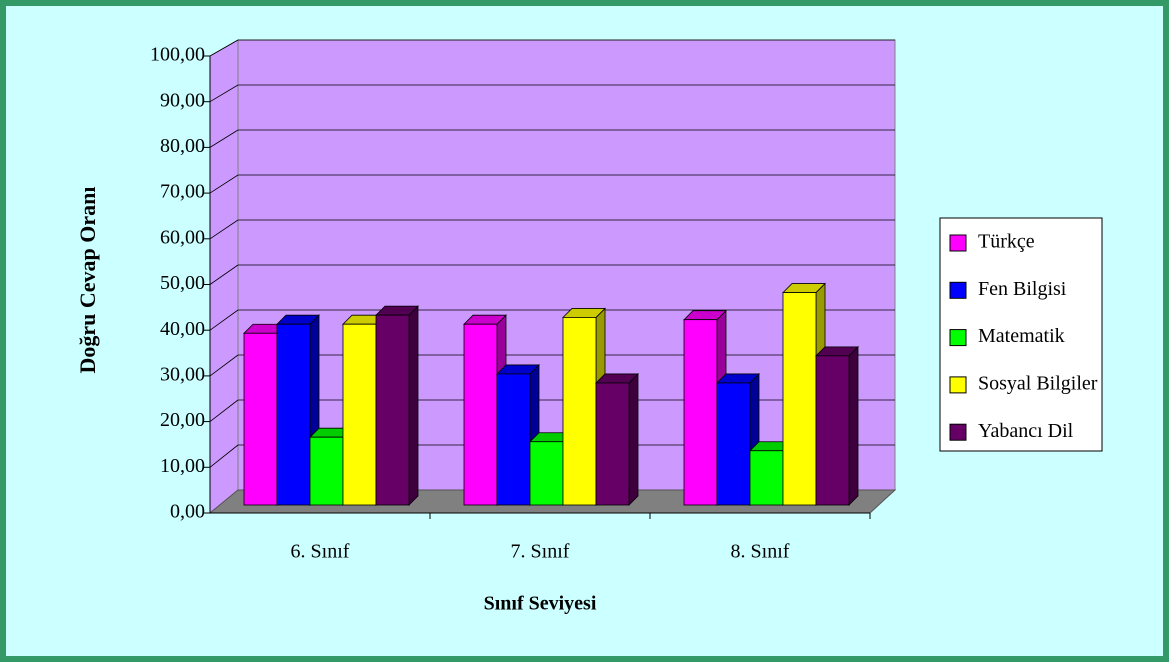 The width and height of the screenshot is (1169, 662). I want to click on y-tick-label: 70,00, so click(182, 192).